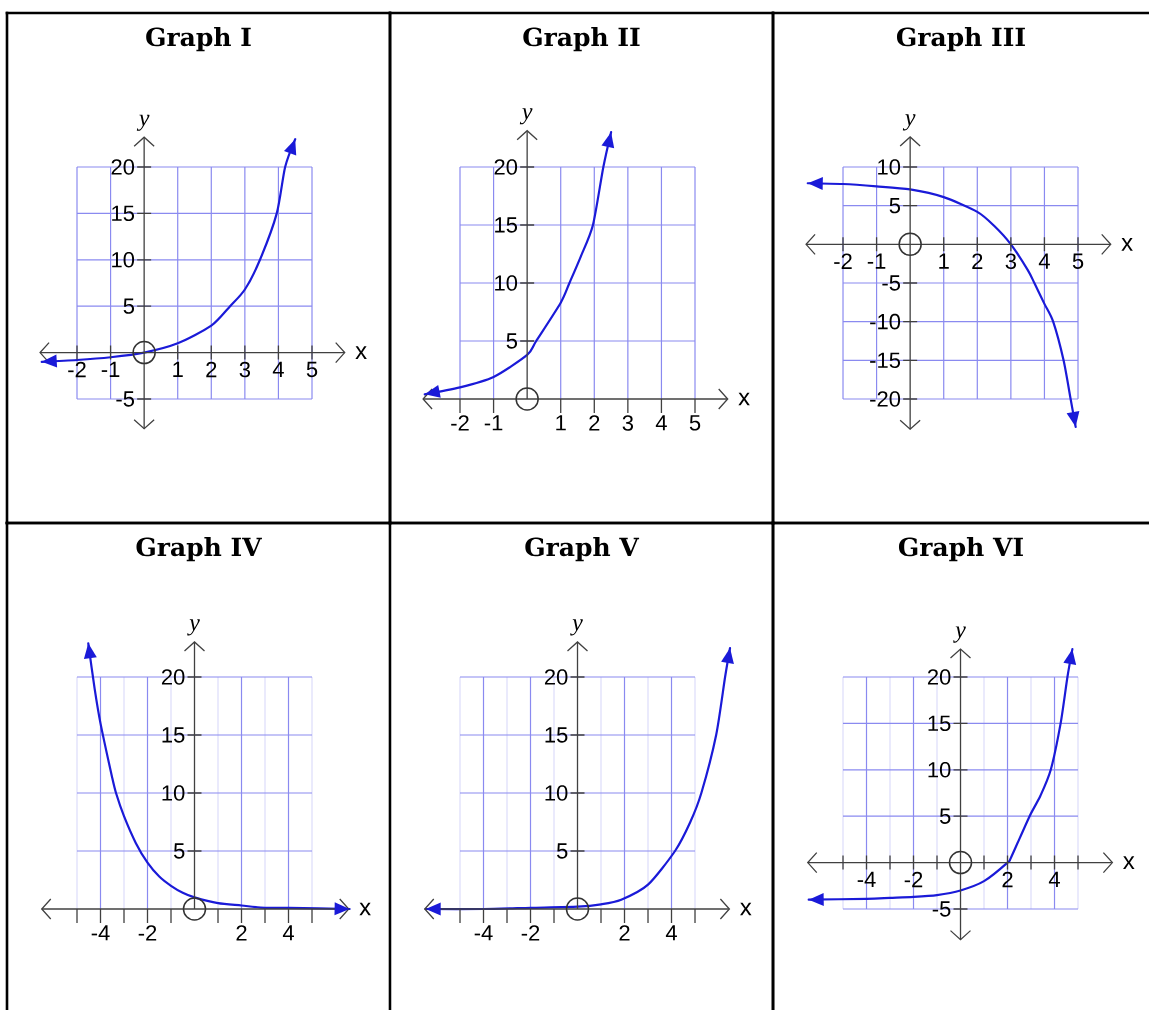  I want to click on y-tick-label: -15, so click(885, 360).